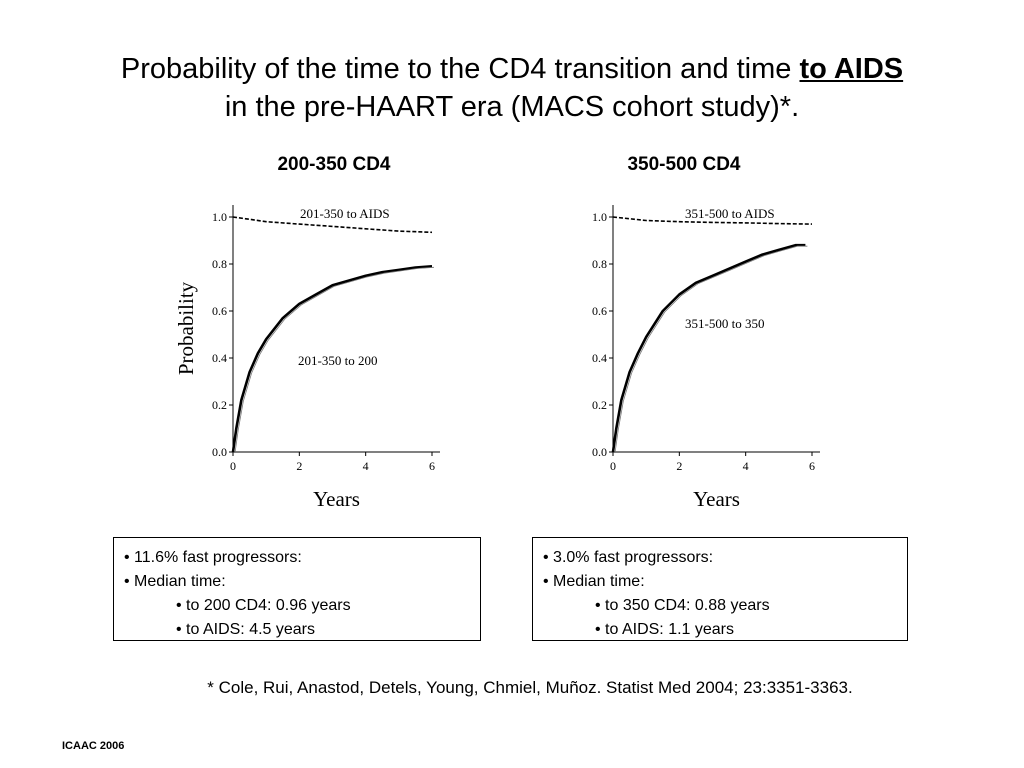  I want to click on note-subitem: • to 350 CD4: 0.88 years, so click(682, 605).